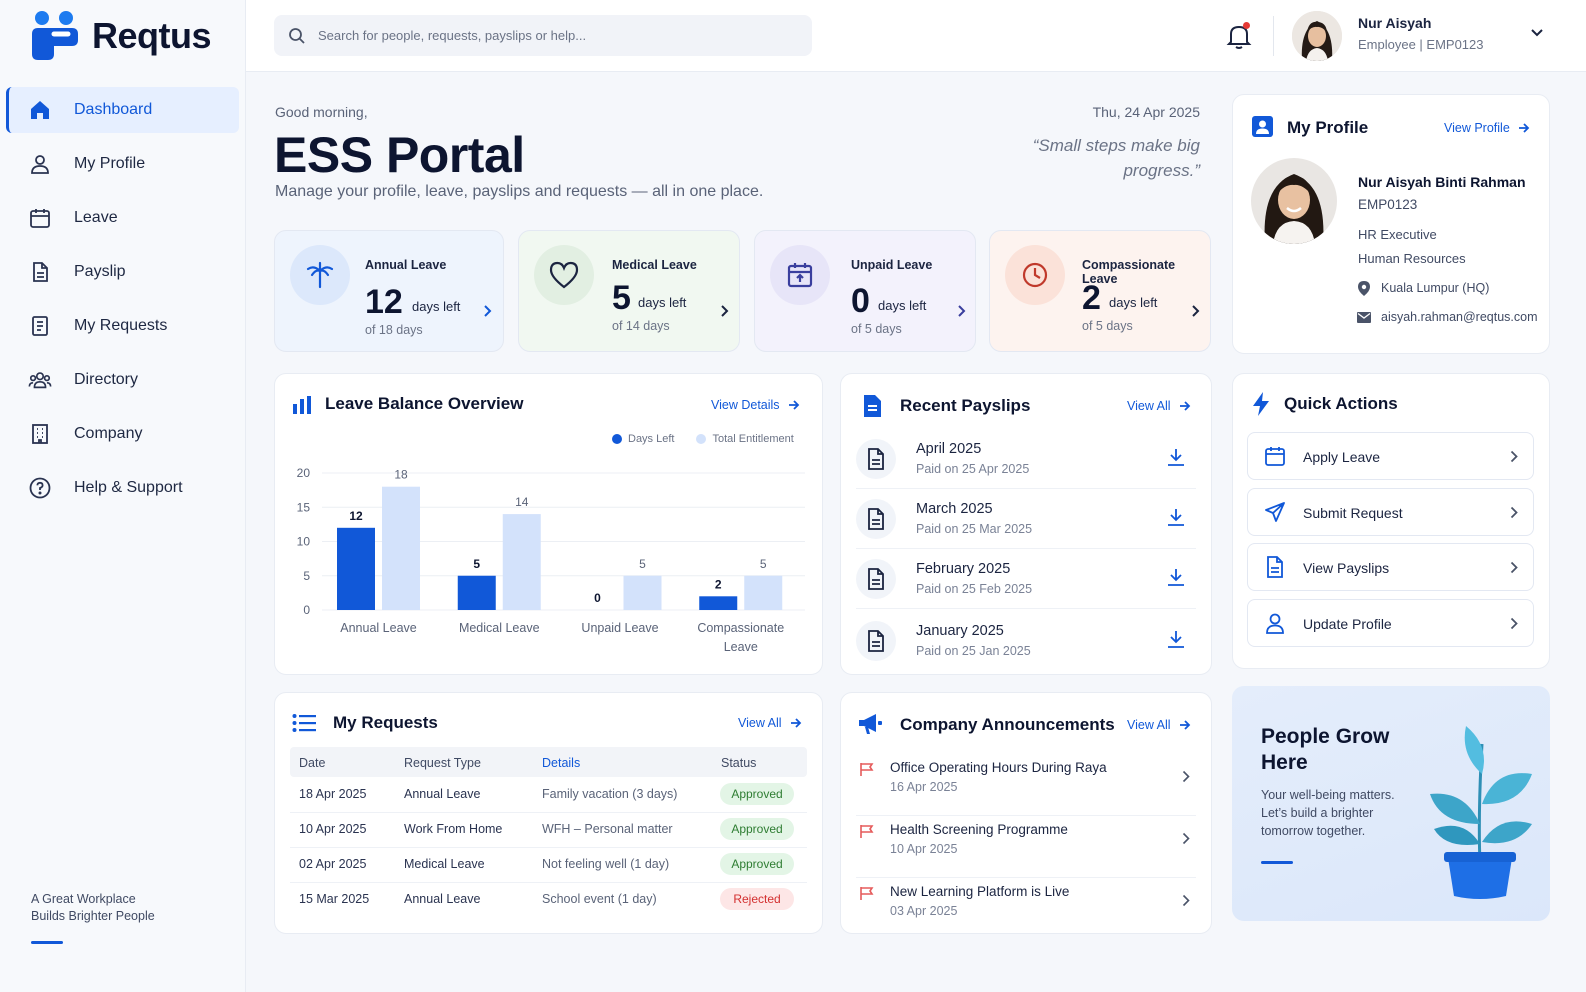 The height and width of the screenshot is (992, 1586). What do you see at coordinates (389, 291) in the screenshot?
I see `annual-leave-card: Annual Leave 12 days left of 18 days` at bounding box center [389, 291].